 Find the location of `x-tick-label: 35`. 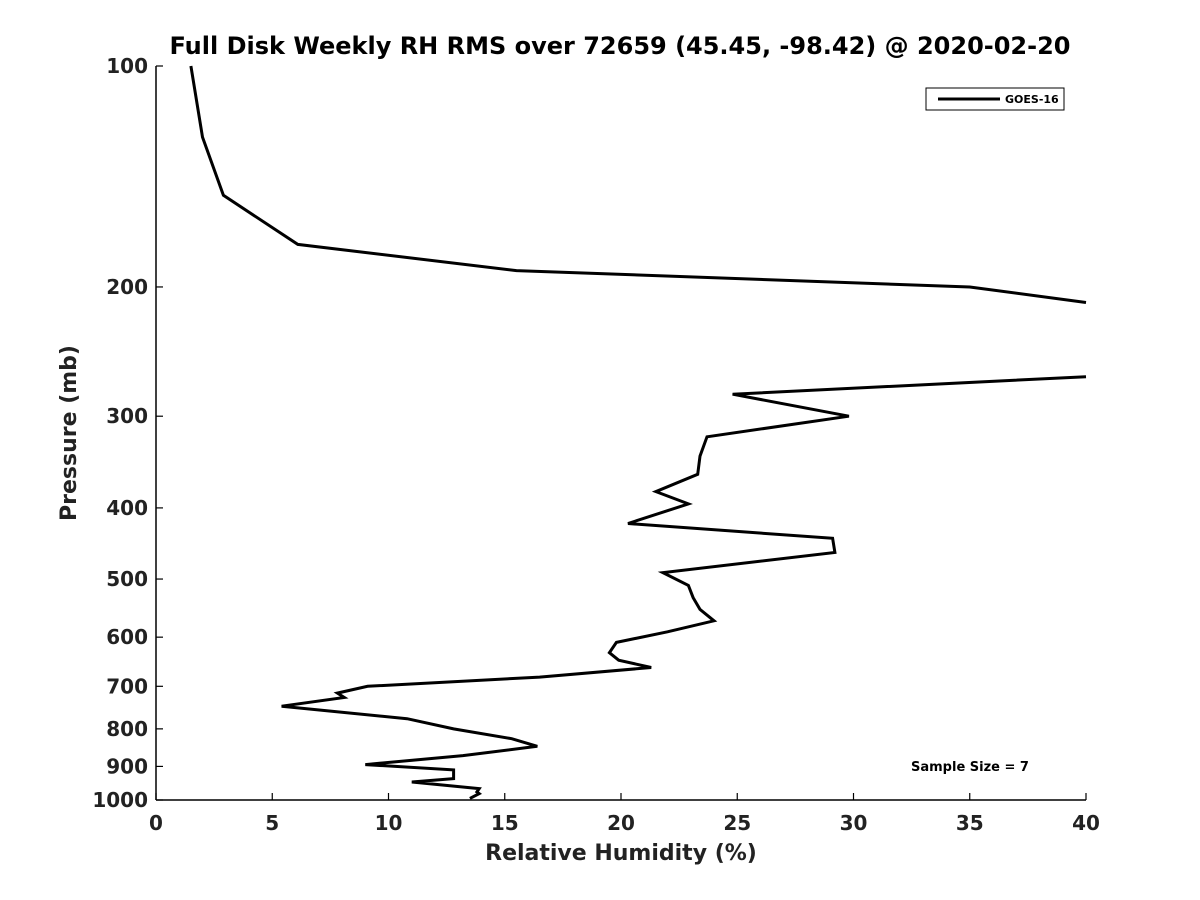

x-tick-label: 35 is located at coordinates (970, 823).